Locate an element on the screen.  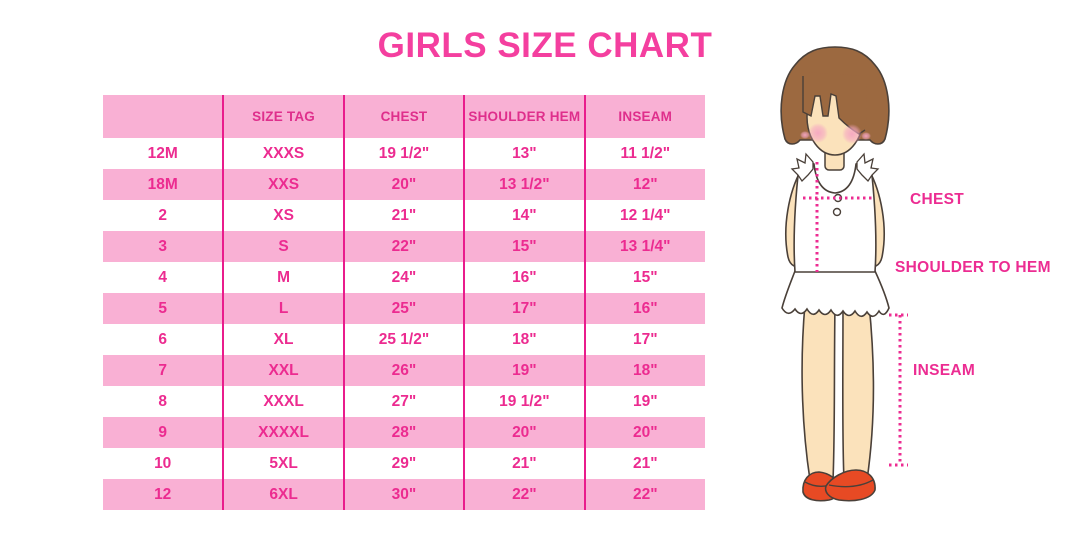
column-header-blank is located at coordinates (163, 116).